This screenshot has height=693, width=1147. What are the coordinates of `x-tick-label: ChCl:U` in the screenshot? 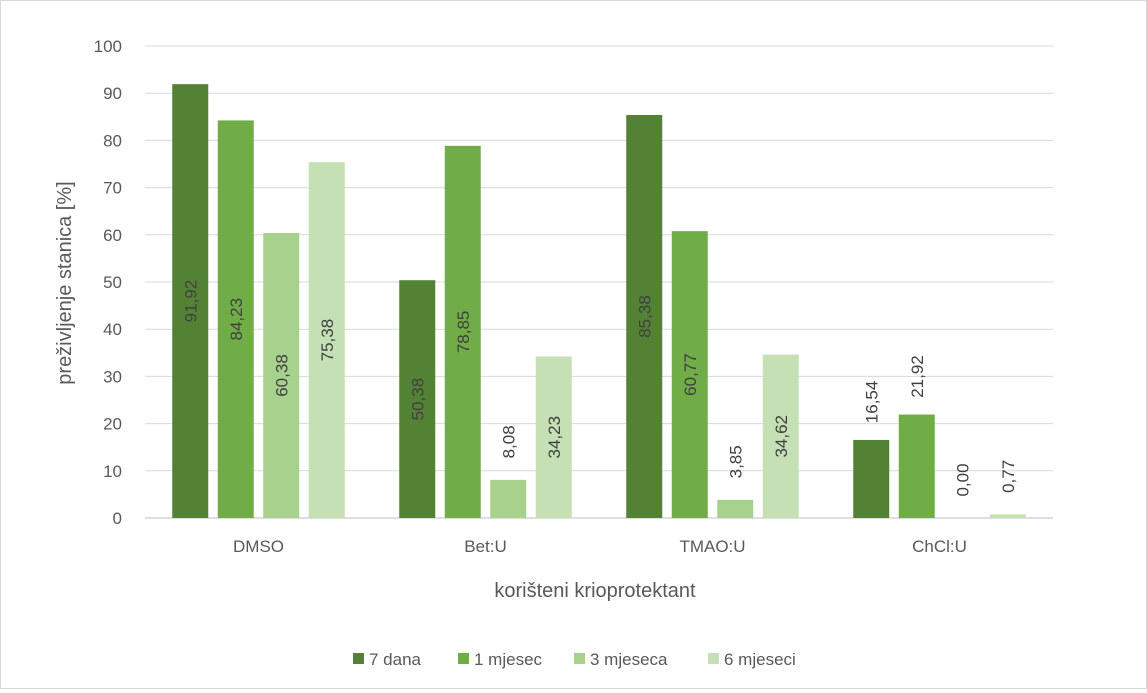 It's located at (939, 546).